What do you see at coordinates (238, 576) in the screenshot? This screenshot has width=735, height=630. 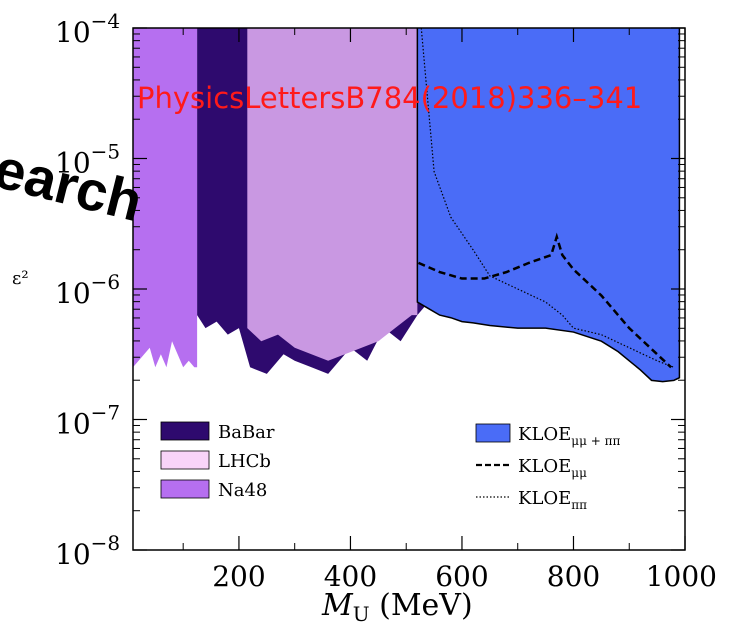 I see `x-tick-label: 200` at bounding box center [238, 576].